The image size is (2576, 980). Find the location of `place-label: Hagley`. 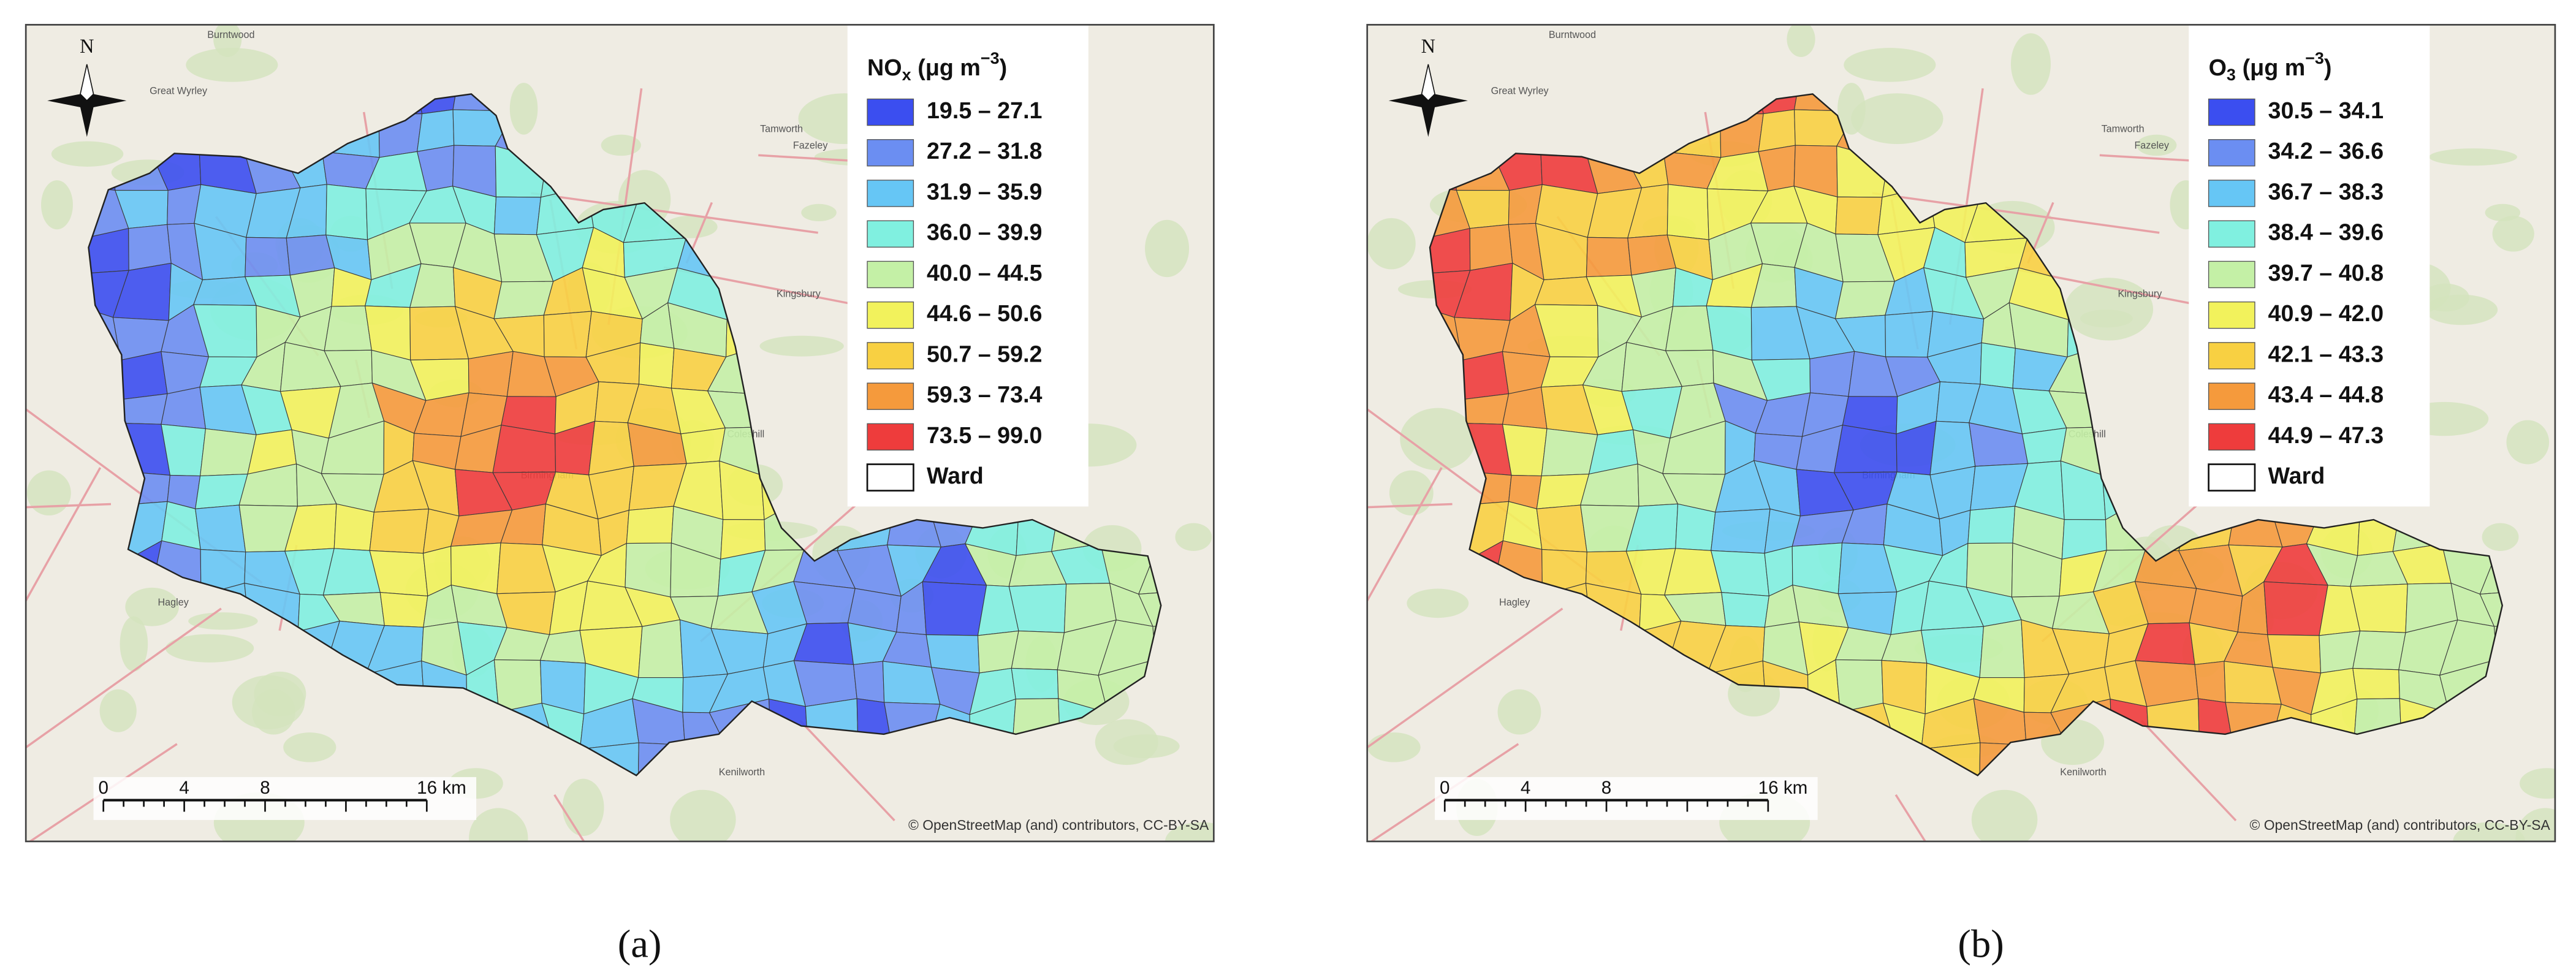

place-label: Hagley is located at coordinates (1514, 602).